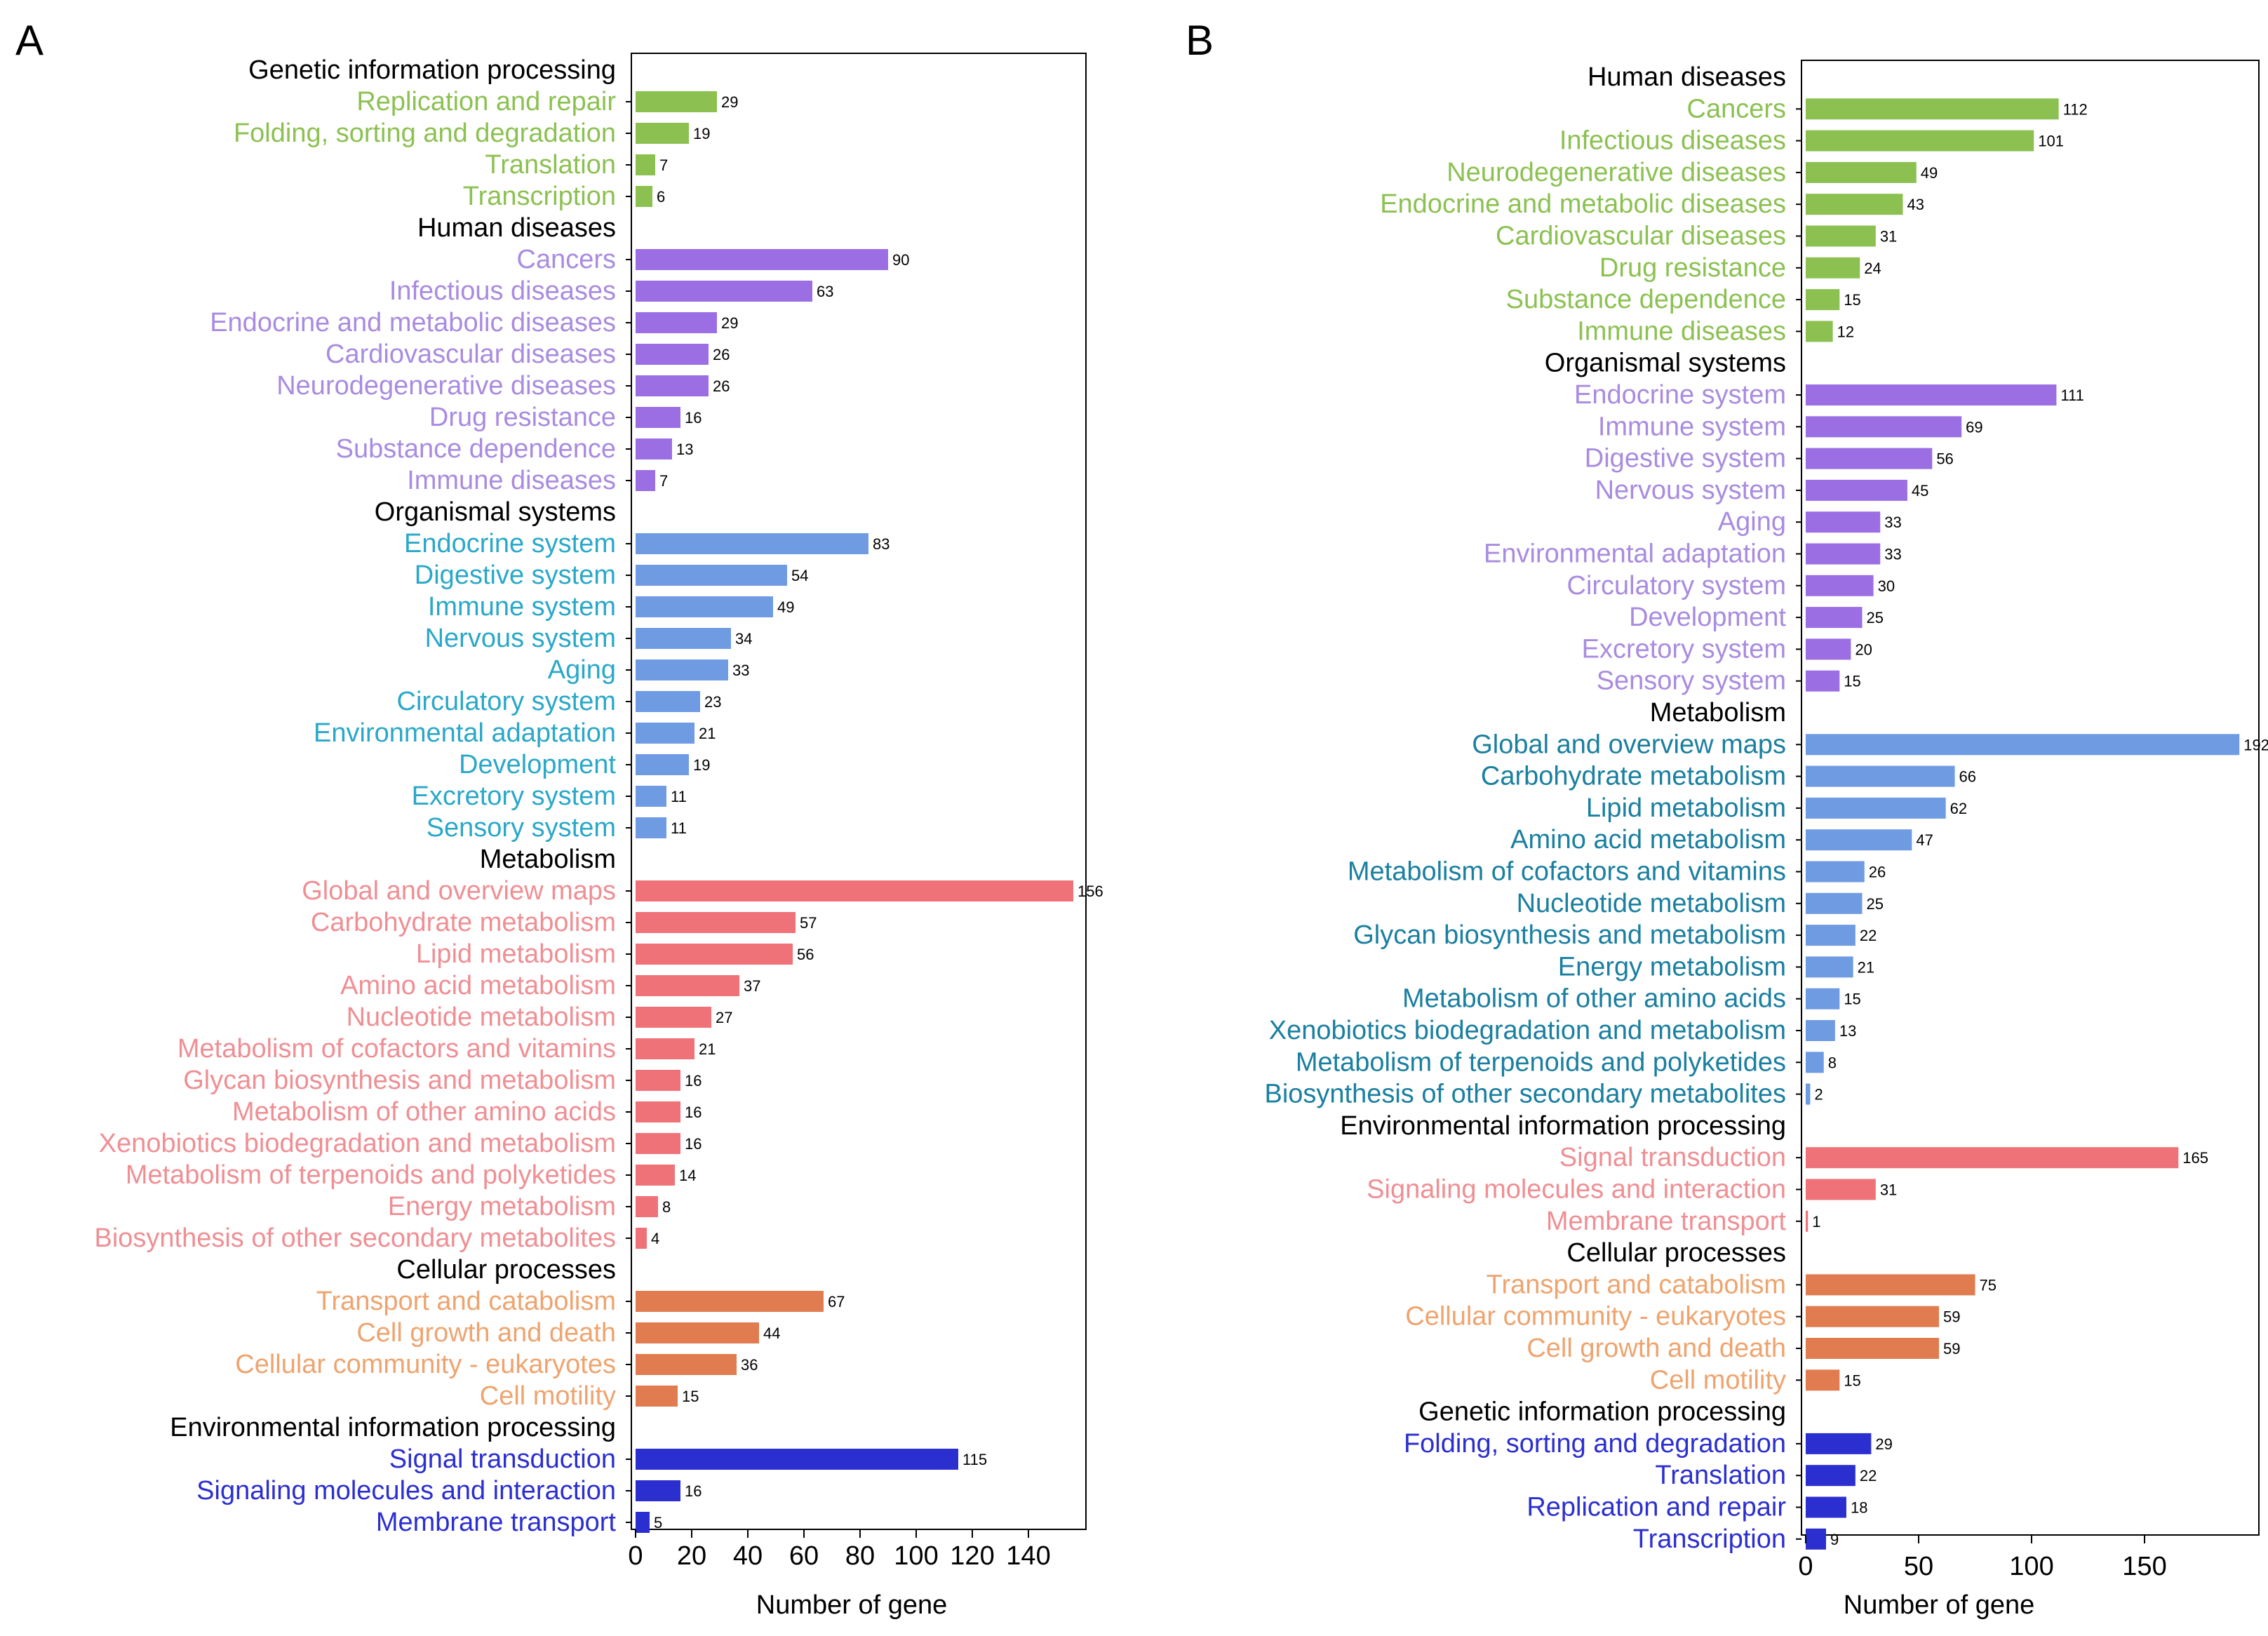 This screenshot has height=1636, width=2268. I want to click on value-label: 156, so click(1090, 891).